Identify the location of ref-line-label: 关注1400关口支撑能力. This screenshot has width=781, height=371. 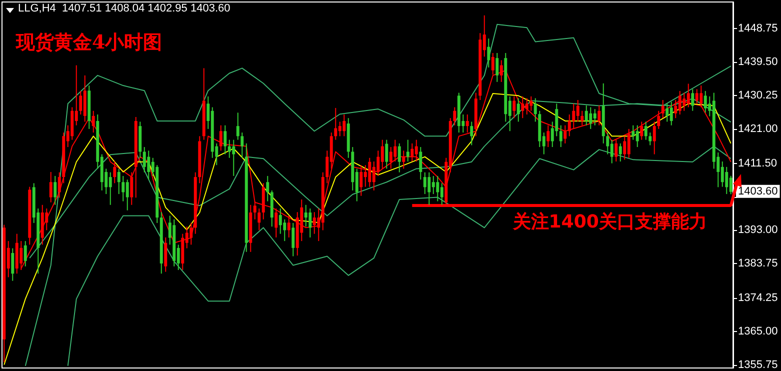
(609, 221).